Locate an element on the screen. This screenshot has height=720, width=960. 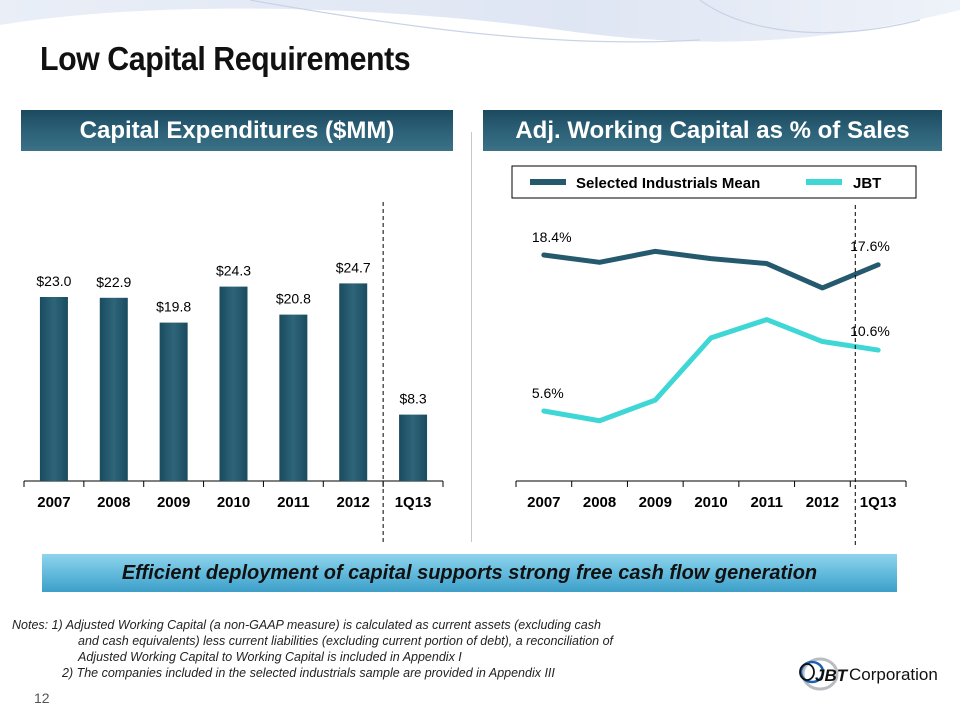
capex-chart-title: Capital Expenditures ($MM) is located at coordinates (237, 130).